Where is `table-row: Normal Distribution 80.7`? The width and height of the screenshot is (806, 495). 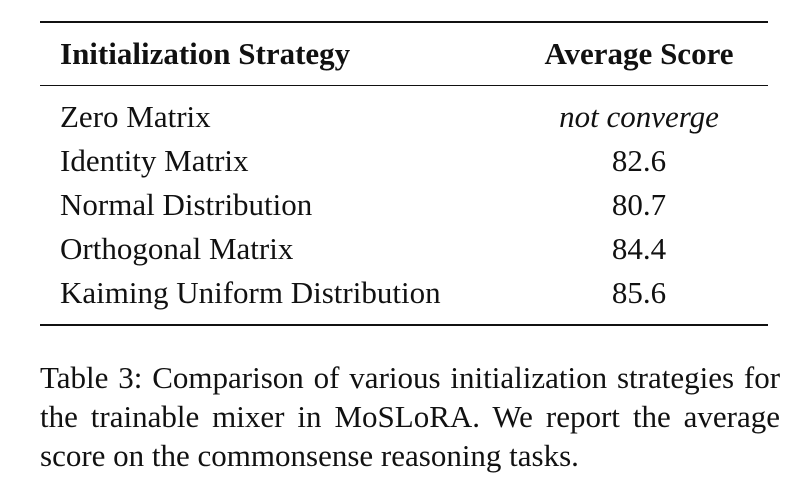
table-row: Normal Distribution 80.7 is located at coordinates (404, 205).